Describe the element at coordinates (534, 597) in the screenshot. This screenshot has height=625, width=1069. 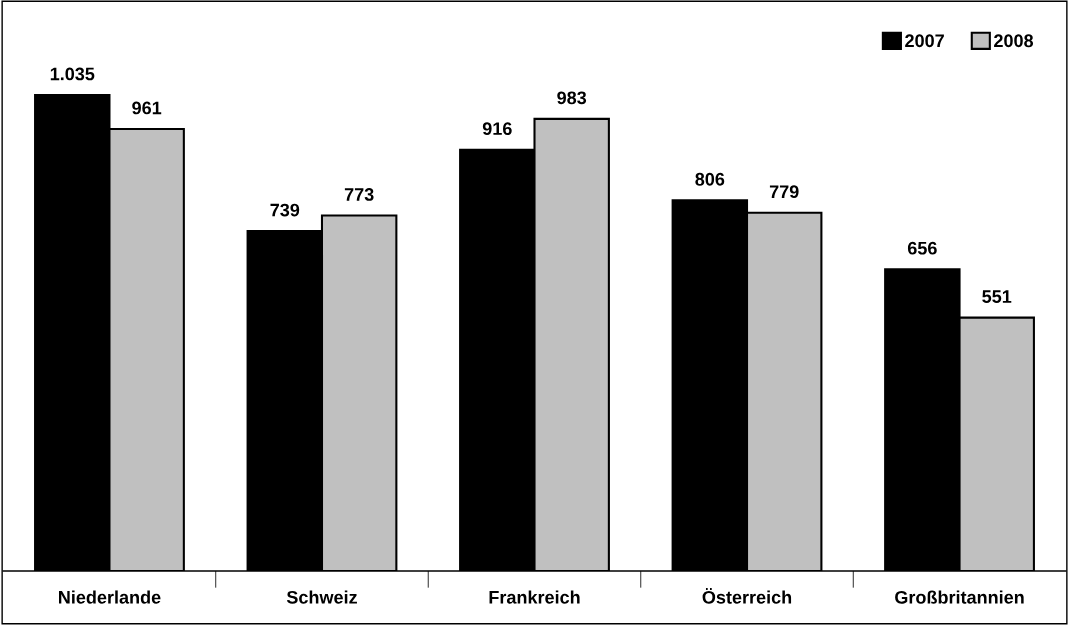
I see `x-tick-label: Frankreich` at that location.